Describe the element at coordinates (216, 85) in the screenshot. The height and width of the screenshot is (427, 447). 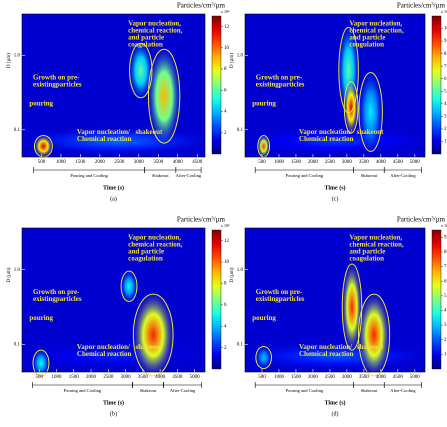
I see `colorbar` at that location.